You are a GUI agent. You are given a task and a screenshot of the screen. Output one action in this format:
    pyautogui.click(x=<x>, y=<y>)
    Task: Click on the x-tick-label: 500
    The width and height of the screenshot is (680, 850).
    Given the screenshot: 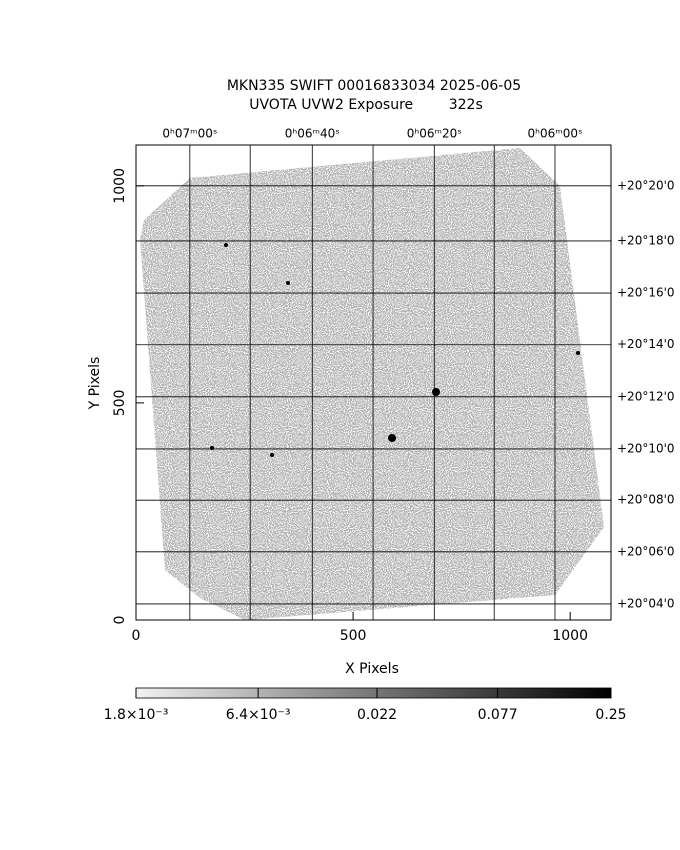 What is the action you would take?
    pyautogui.click(x=353, y=636)
    